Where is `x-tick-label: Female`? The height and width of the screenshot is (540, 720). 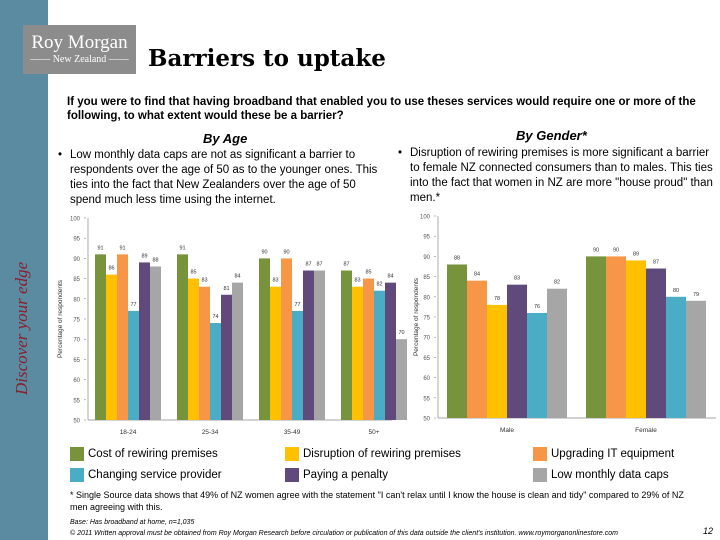 x-tick-label: Female is located at coordinates (646, 430).